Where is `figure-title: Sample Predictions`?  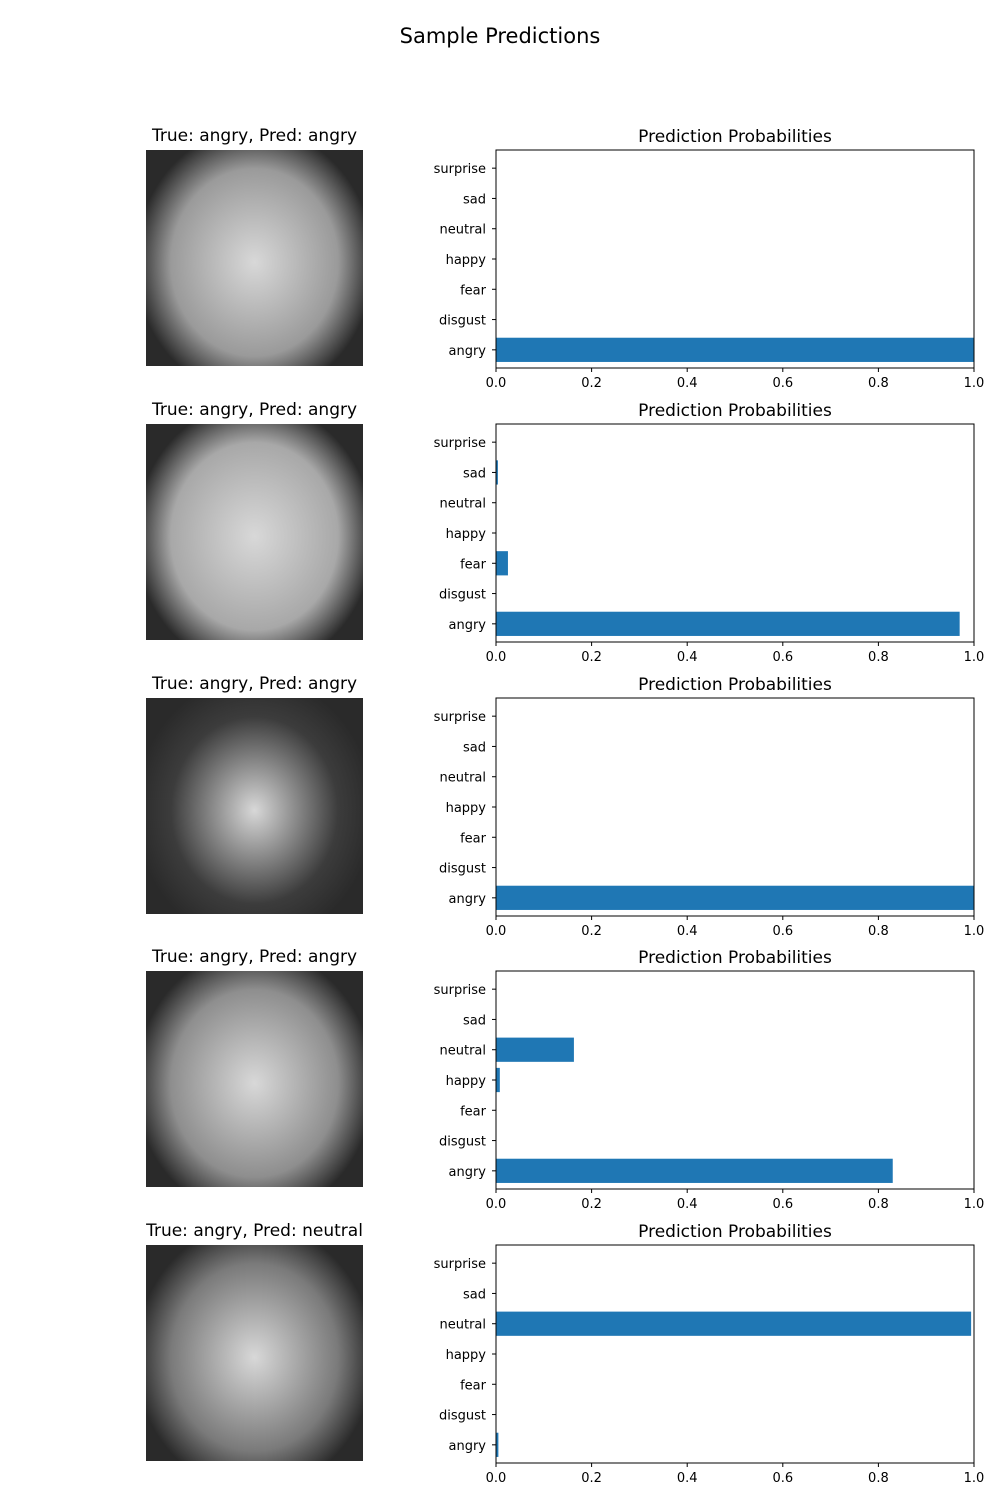
figure-title: Sample Predictions is located at coordinates (500, 36).